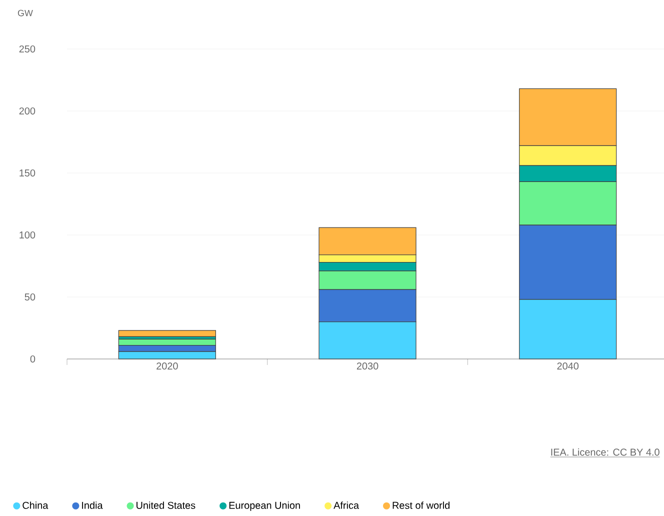 The height and width of the screenshot is (516, 664). What do you see at coordinates (25, 13) in the screenshot?
I see `y-axis-title: GW` at bounding box center [25, 13].